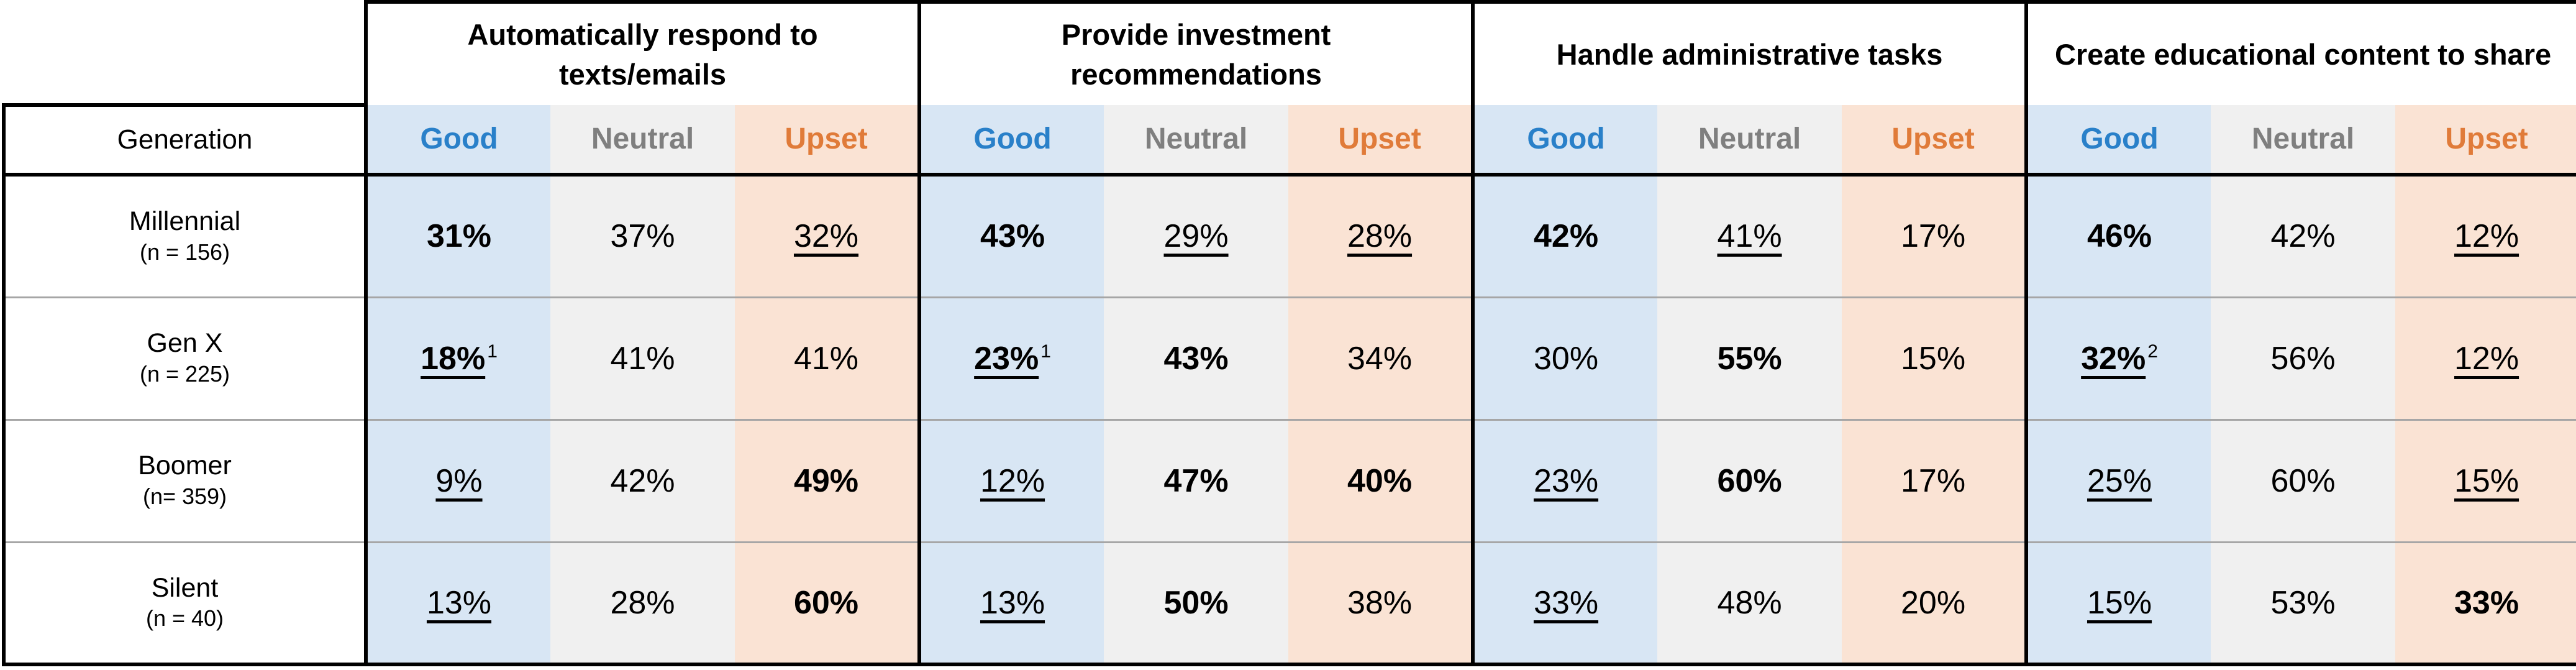  What do you see at coordinates (2117, 358) in the screenshot?
I see `cell-good: 32% 2` at bounding box center [2117, 358].